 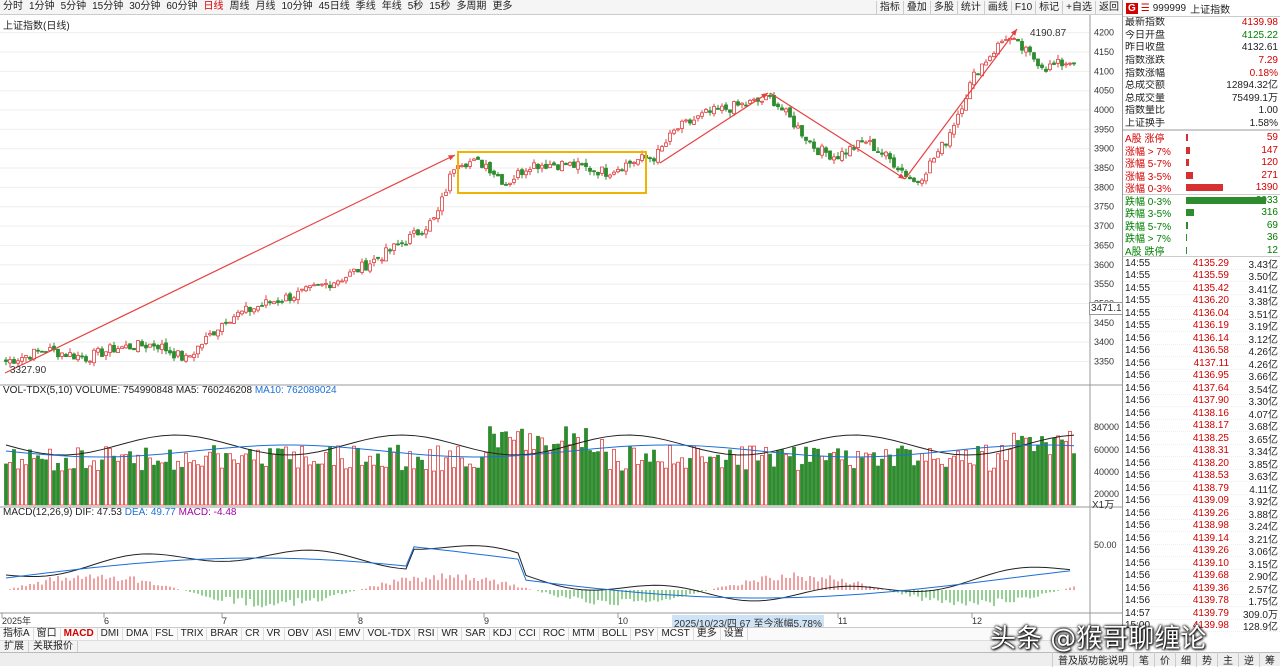 What do you see at coordinates (1143, 659) in the screenshot?
I see `status-item: 笔` at bounding box center [1143, 659].